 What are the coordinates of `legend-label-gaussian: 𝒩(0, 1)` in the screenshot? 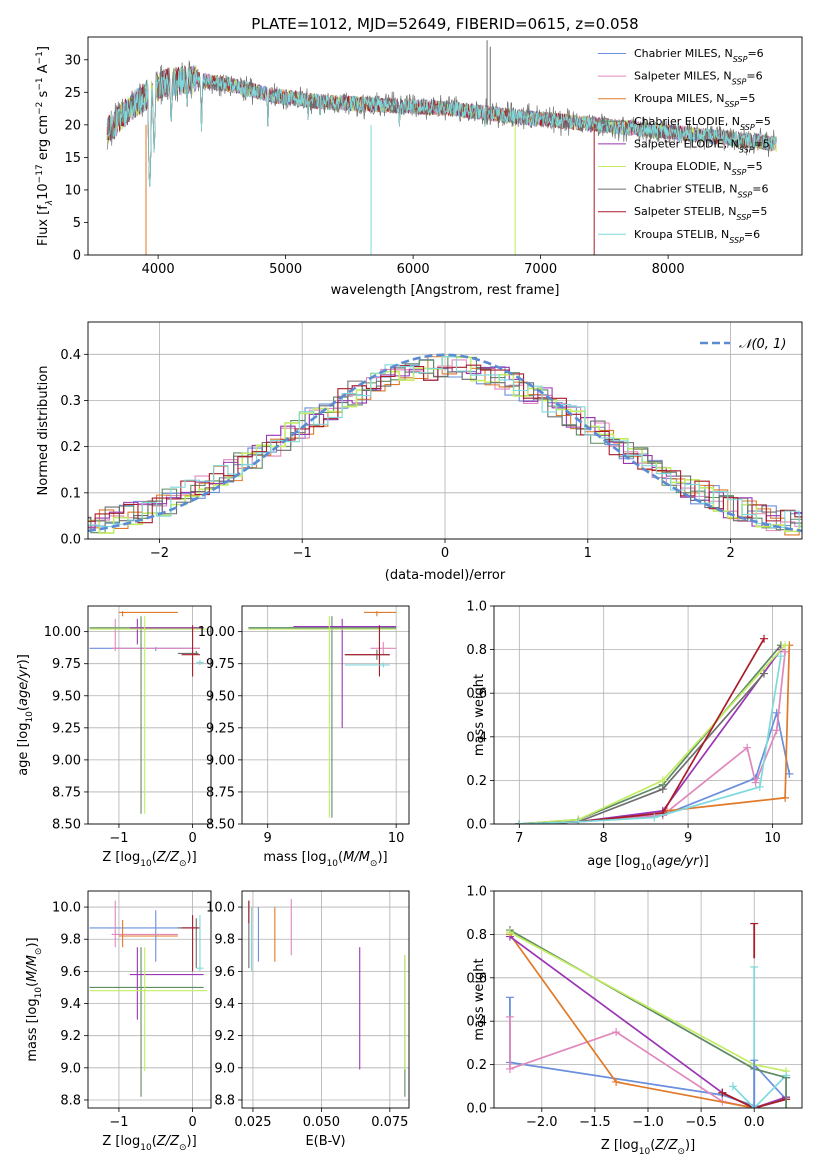 It's located at (762, 344).